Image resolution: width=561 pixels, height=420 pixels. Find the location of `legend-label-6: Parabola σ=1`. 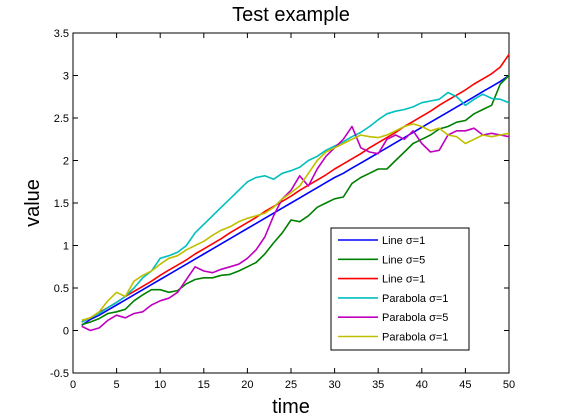

legend-label-6: Parabola σ=1 is located at coordinates (415, 338).